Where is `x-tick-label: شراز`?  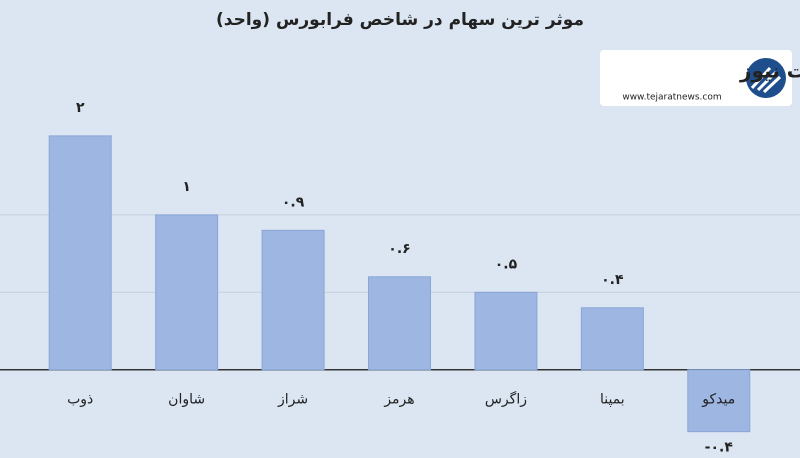
x-tick-label: شراز is located at coordinates (292, 400).